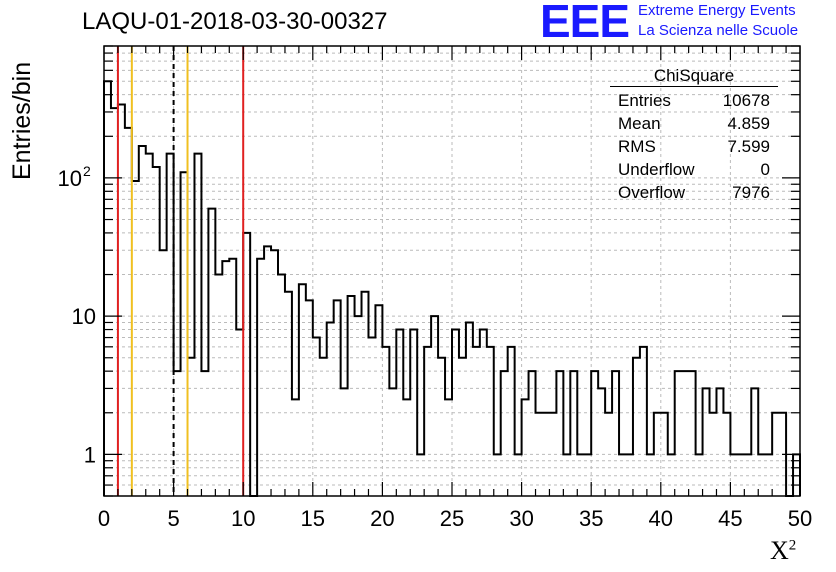 The width and height of the screenshot is (836, 572). Describe the element at coordinates (694, 100) in the screenshot. I see `stats-row-entries: Entries 10678` at that location.